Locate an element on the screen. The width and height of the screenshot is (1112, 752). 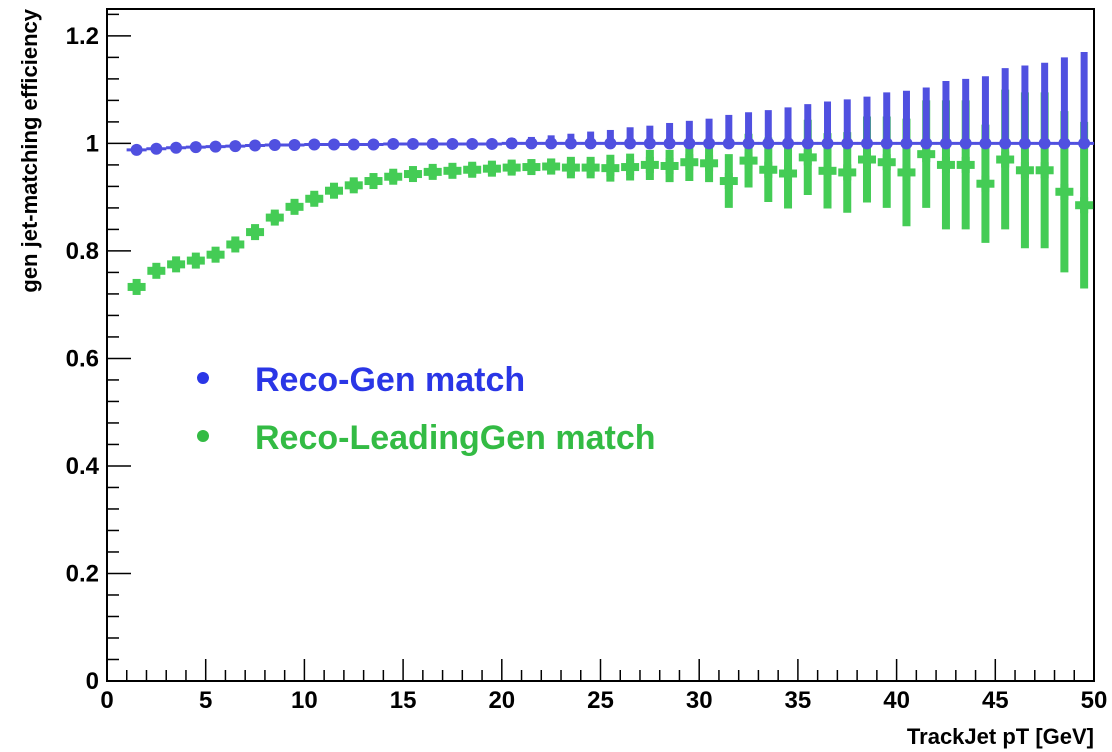
y-axis-ticks: 0 0.2 0.4 0.6 0.8 1 1.2 is located at coordinates (98, 354).